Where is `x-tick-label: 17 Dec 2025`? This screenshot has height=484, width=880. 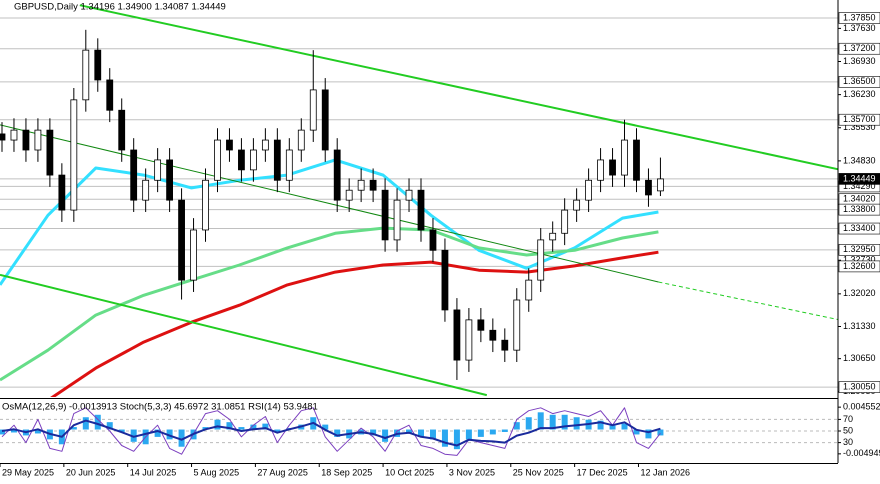
x-tick-label: 17 Dec 2025 is located at coordinates (602, 472).